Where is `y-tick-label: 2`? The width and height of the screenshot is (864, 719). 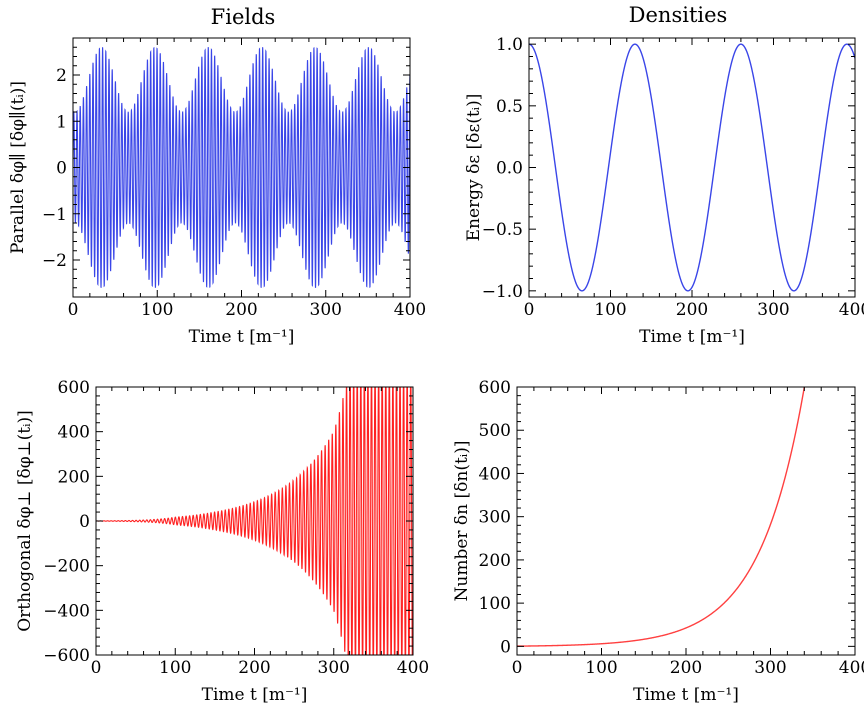
y-tick-label: 2 is located at coordinates (61, 76).